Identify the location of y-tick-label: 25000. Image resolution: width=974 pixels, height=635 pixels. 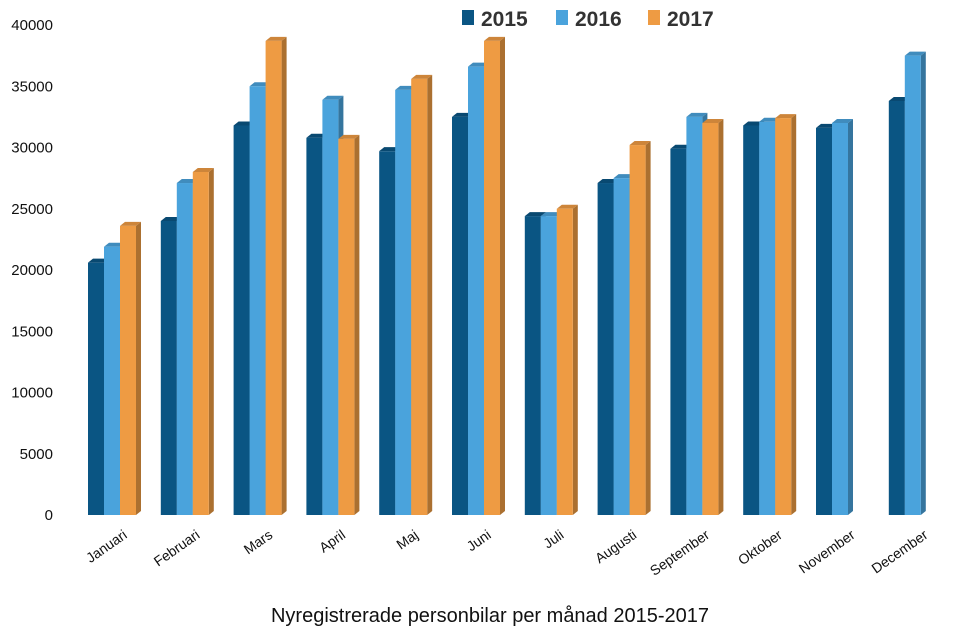
(32, 209).